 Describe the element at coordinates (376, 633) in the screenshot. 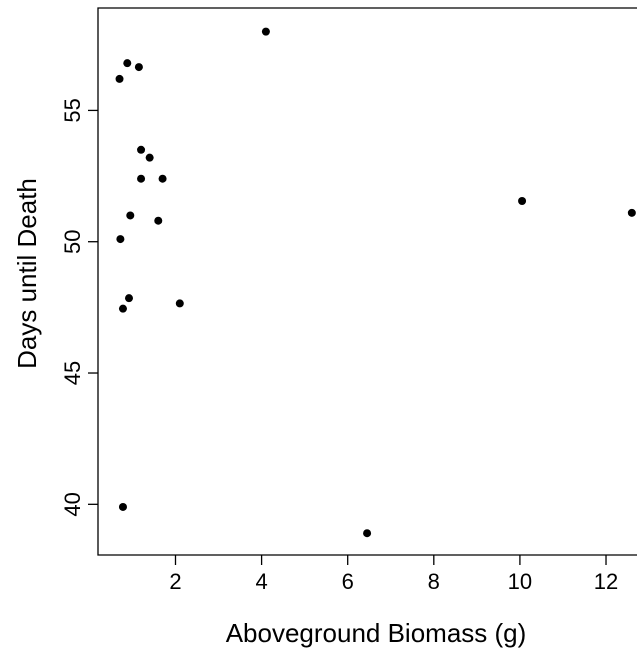

I see `x-axis-title: Aboveground Biomass (g)` at that location.